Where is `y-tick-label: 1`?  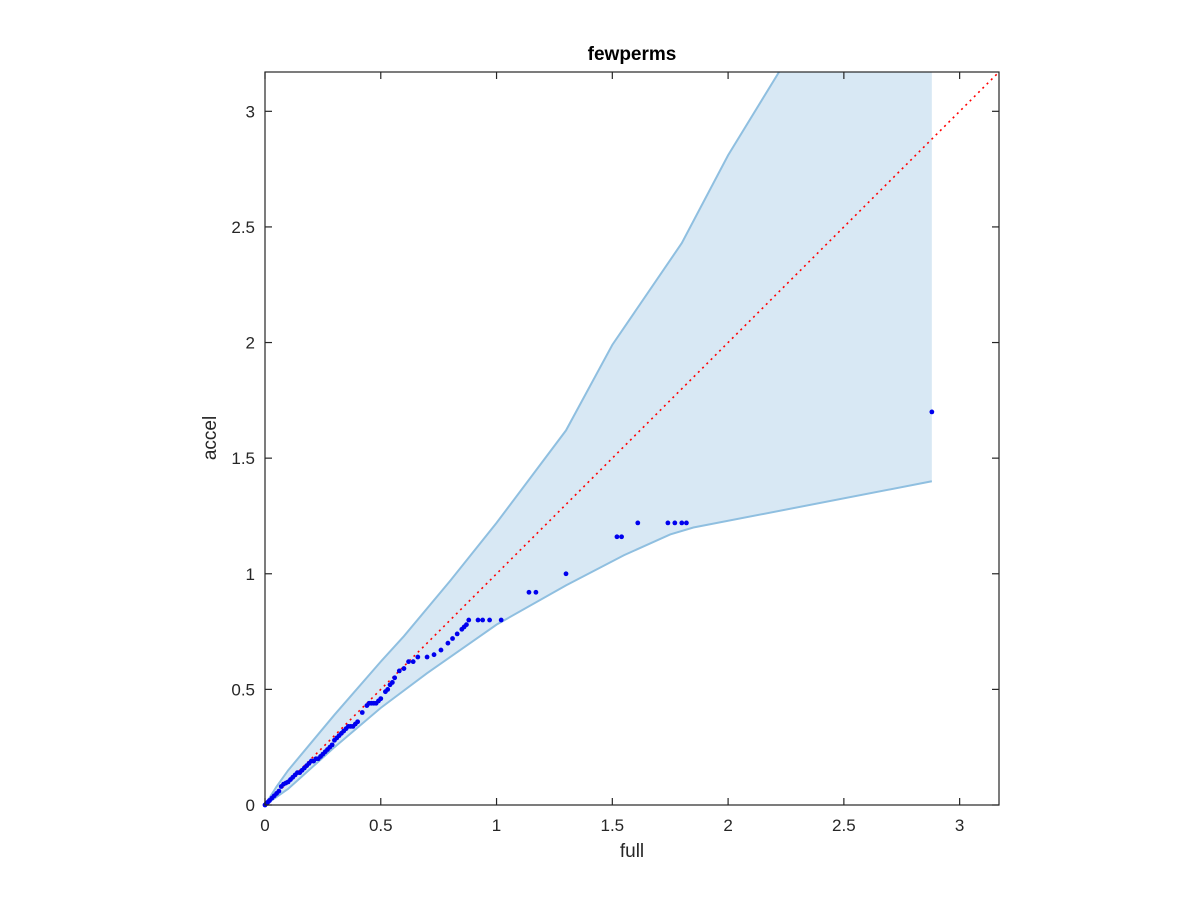
y-tick-label: 1 is located at coordinates (250, 574).